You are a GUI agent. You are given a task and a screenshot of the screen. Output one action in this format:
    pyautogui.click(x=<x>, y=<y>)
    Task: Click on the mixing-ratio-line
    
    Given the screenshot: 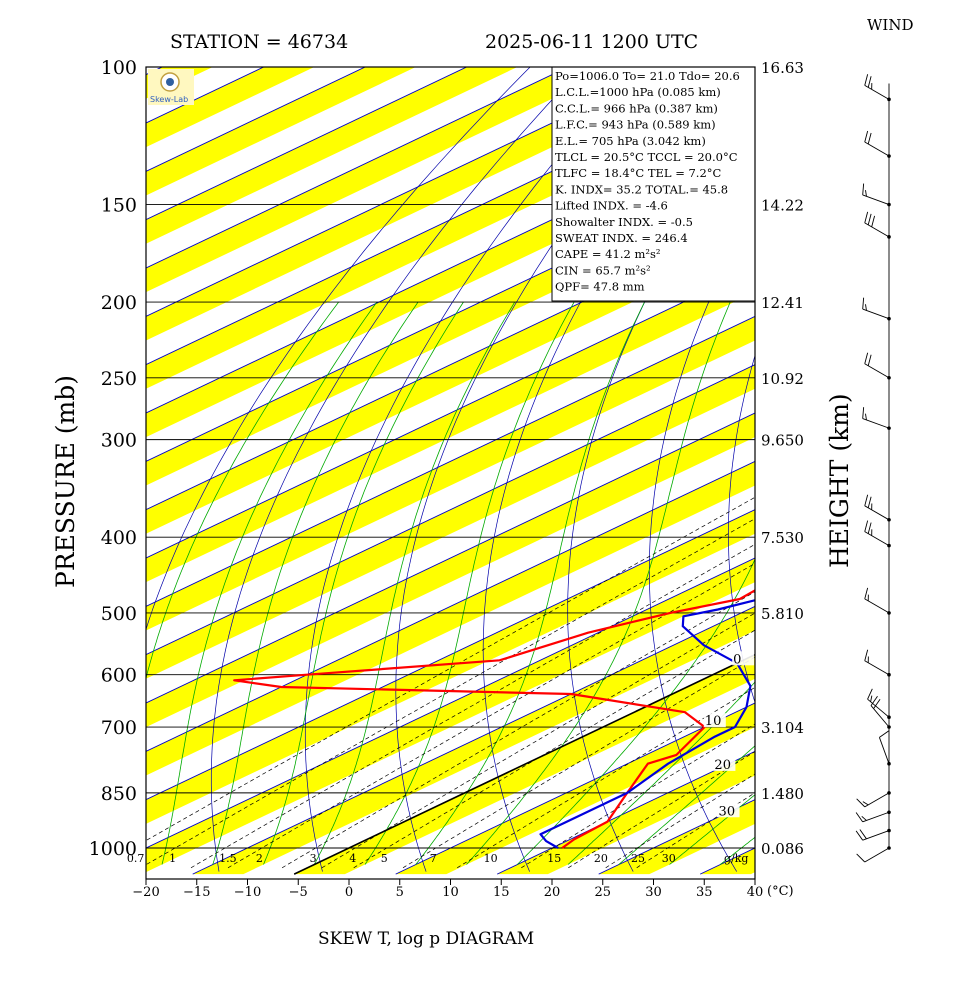 What is the action you would take?
    pyautogui.click(x=695, y=830)
    